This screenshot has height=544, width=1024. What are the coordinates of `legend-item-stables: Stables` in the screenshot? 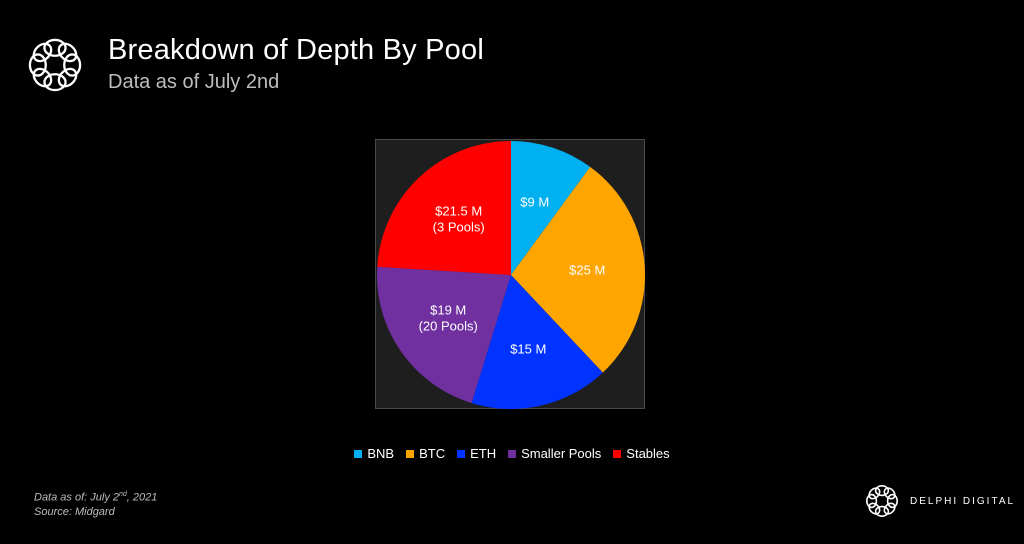 It's located at (641, 453).